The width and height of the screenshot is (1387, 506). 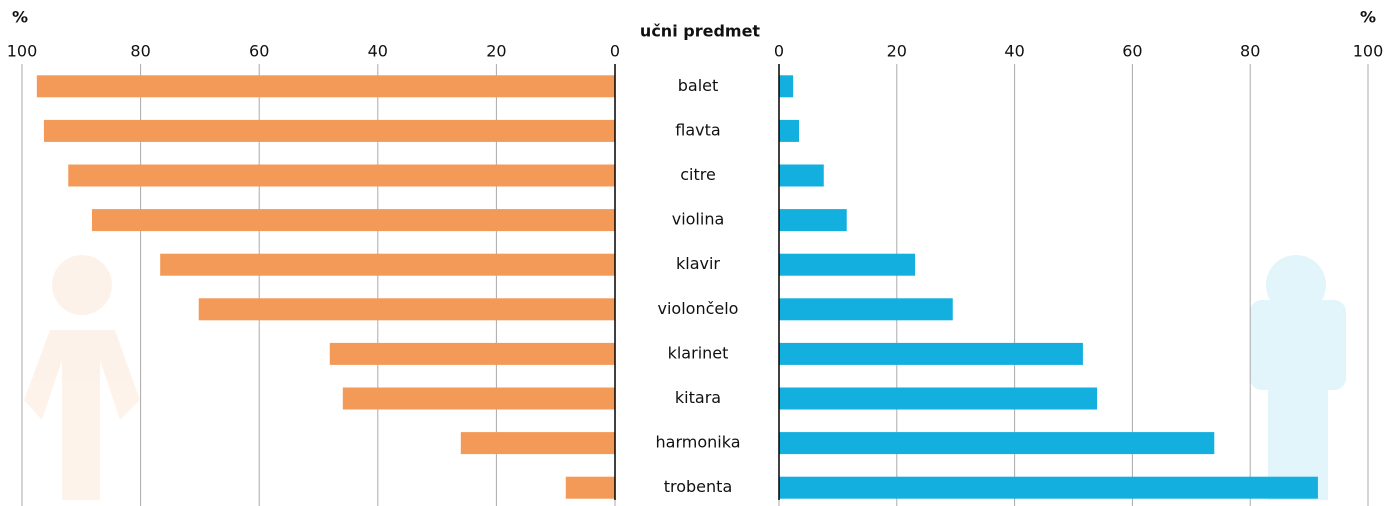 What do you see at coordinates (698, 397) in the screenshot?
I see `category-label: kitara` at bounding box center [698, 397].